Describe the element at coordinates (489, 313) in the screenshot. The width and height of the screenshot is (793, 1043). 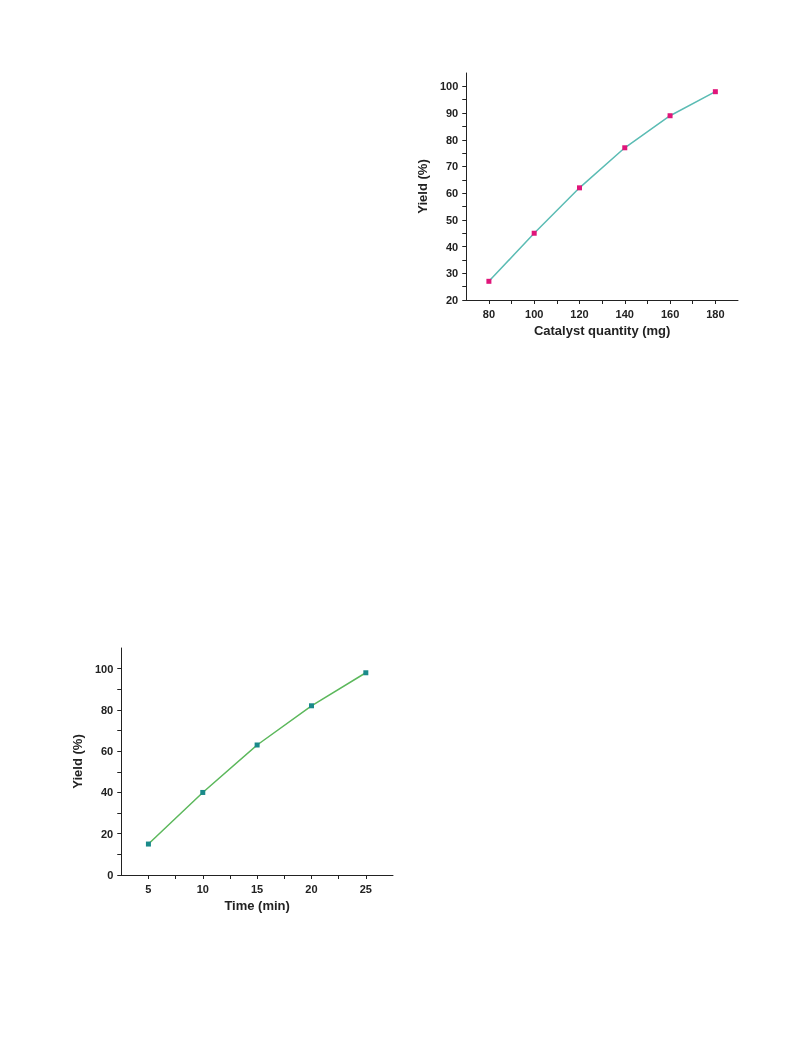
I see `x-tick-label: 80` at that location.